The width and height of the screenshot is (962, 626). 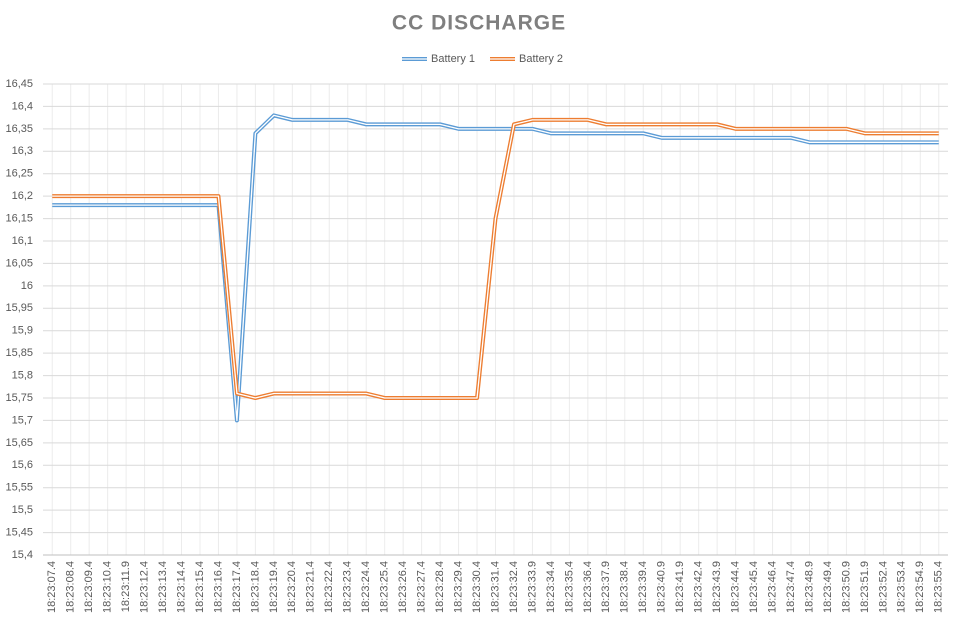 I want to click on y-tick-label: 15,6, so click(x=22, y=465).